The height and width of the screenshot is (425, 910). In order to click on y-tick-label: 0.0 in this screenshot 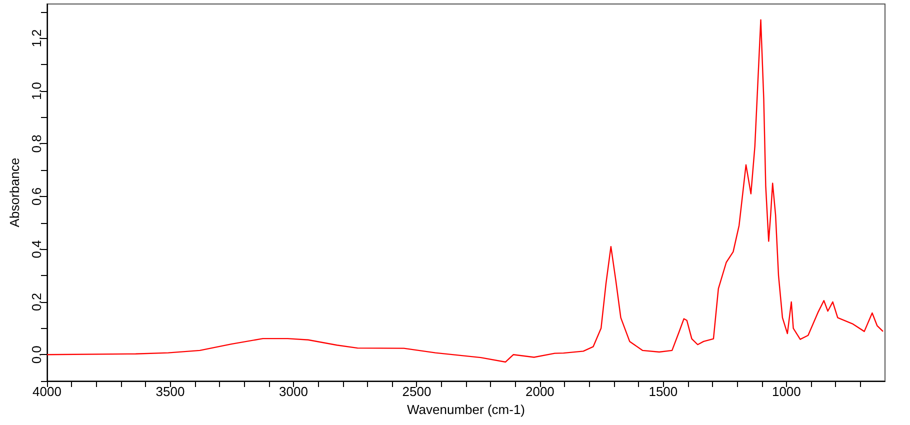, I will do `click(36, 355)`.